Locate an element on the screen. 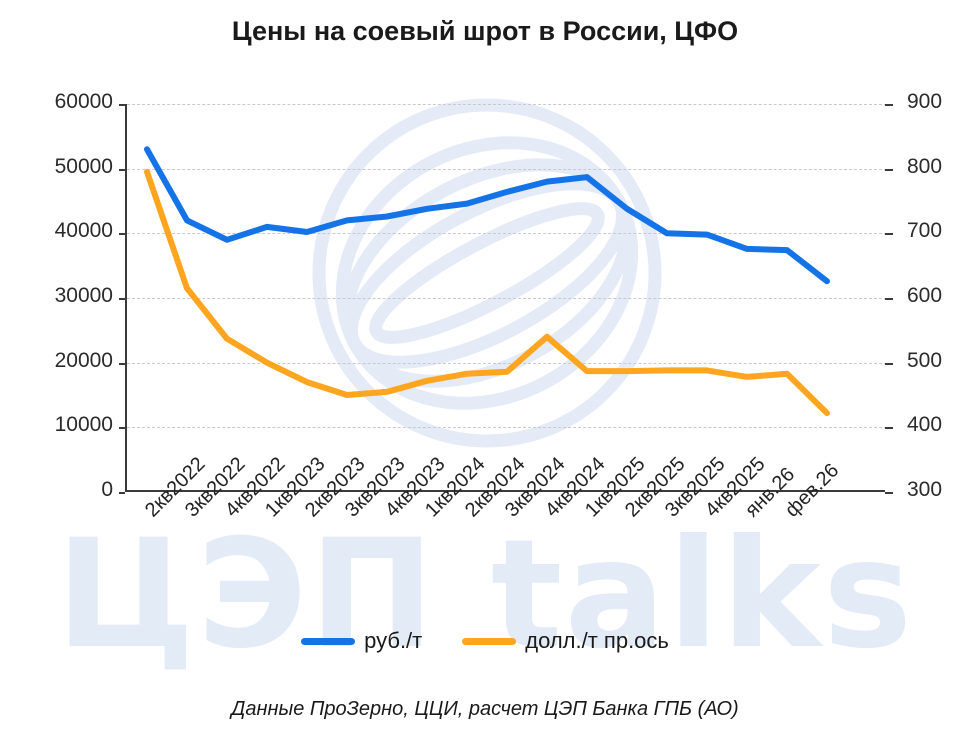 This screenshot has height=745, width=970. legend-label-usd: долл./т пр.ось is located at coordinates (597, 640).